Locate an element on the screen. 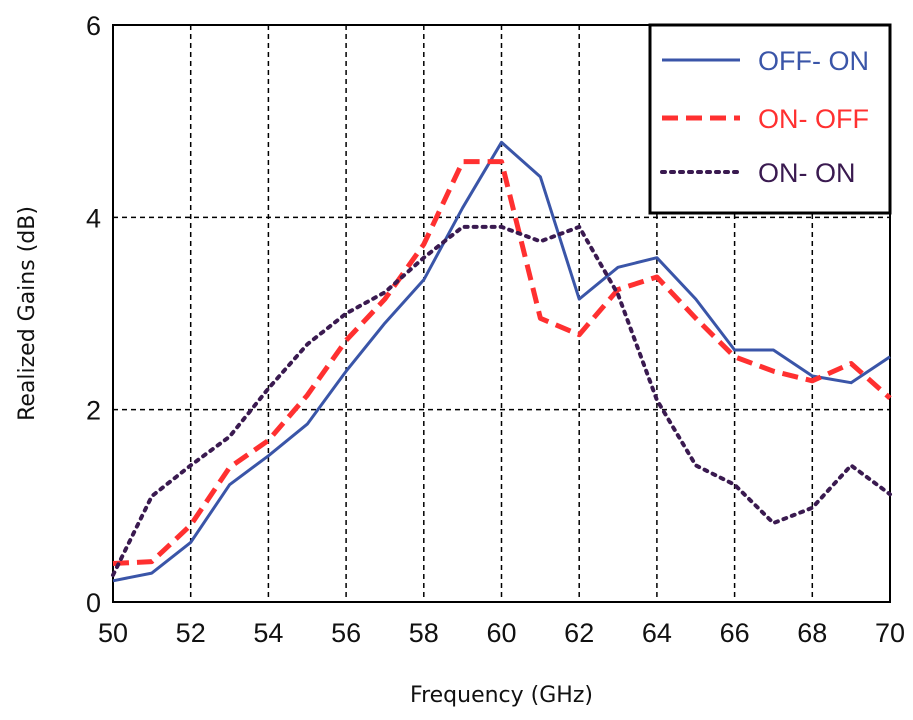 This screenshot has height=720, width=913. x-tick-labels: 50 52 54 56 58 60 62 64 66 68 70 is located at coordinates (501, 633).